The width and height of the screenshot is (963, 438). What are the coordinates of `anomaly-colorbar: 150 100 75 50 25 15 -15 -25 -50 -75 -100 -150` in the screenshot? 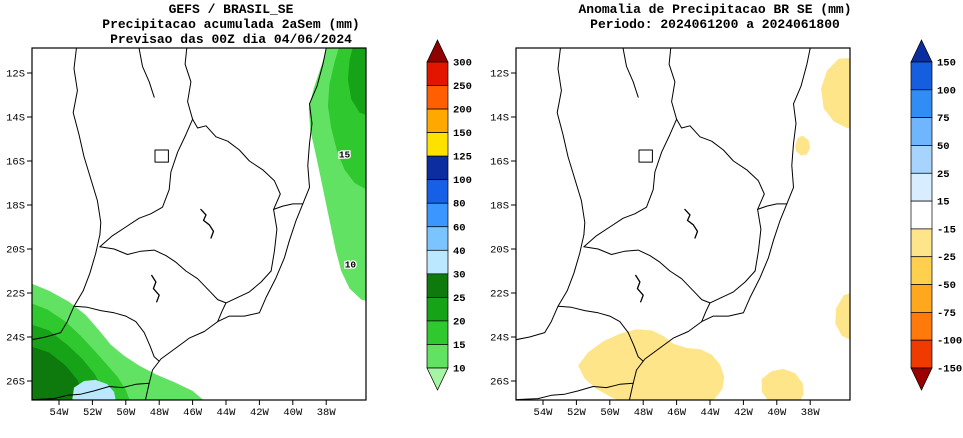 It's located at (936, 215).